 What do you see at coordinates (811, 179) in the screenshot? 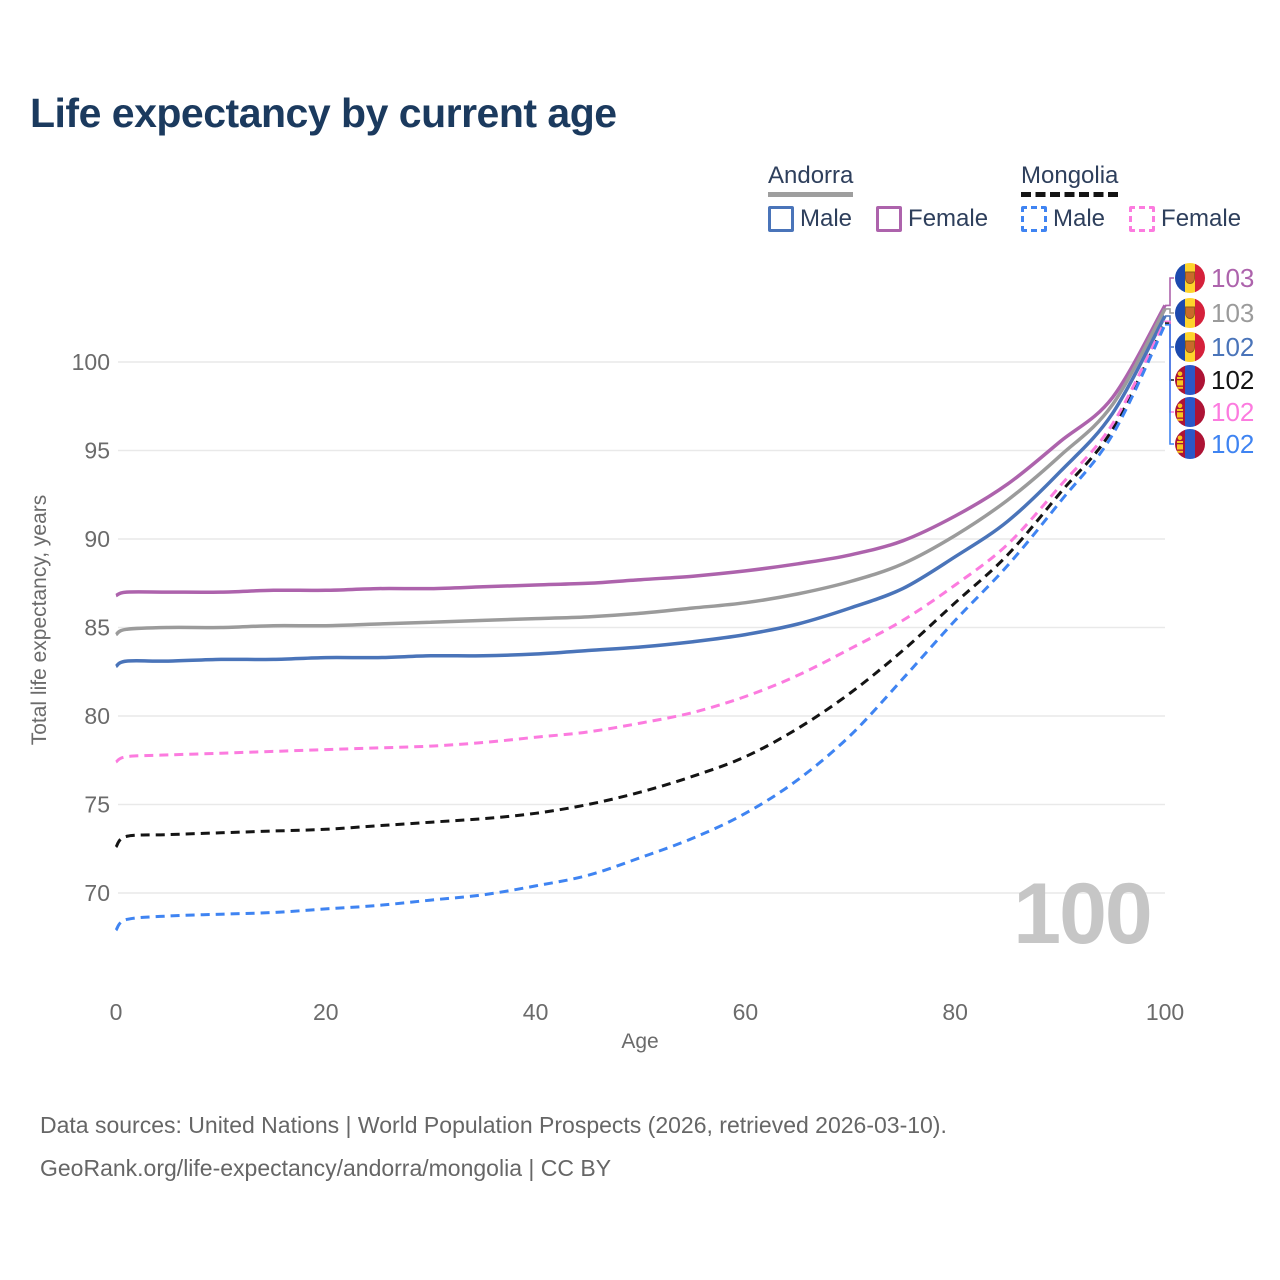
I see `legend-country-andorra: Andorra` at bounding box center [811, 179].